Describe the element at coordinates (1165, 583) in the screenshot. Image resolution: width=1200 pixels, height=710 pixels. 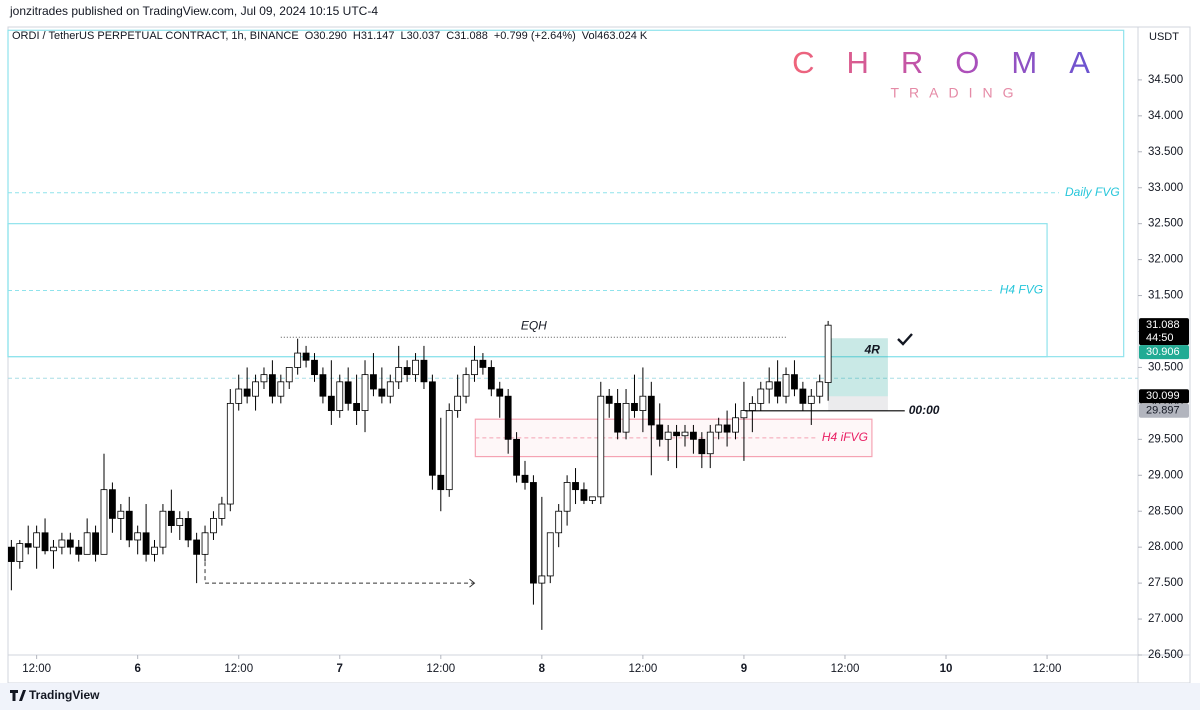
I see `y-tick-label: 27.500` at that location.